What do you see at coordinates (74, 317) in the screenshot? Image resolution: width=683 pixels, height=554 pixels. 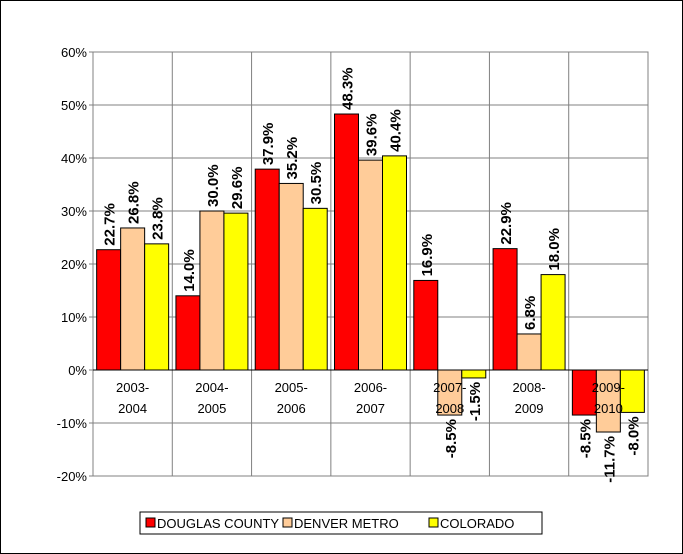 I see `y-tick-label: 10%` at bounding box center [74, 317].